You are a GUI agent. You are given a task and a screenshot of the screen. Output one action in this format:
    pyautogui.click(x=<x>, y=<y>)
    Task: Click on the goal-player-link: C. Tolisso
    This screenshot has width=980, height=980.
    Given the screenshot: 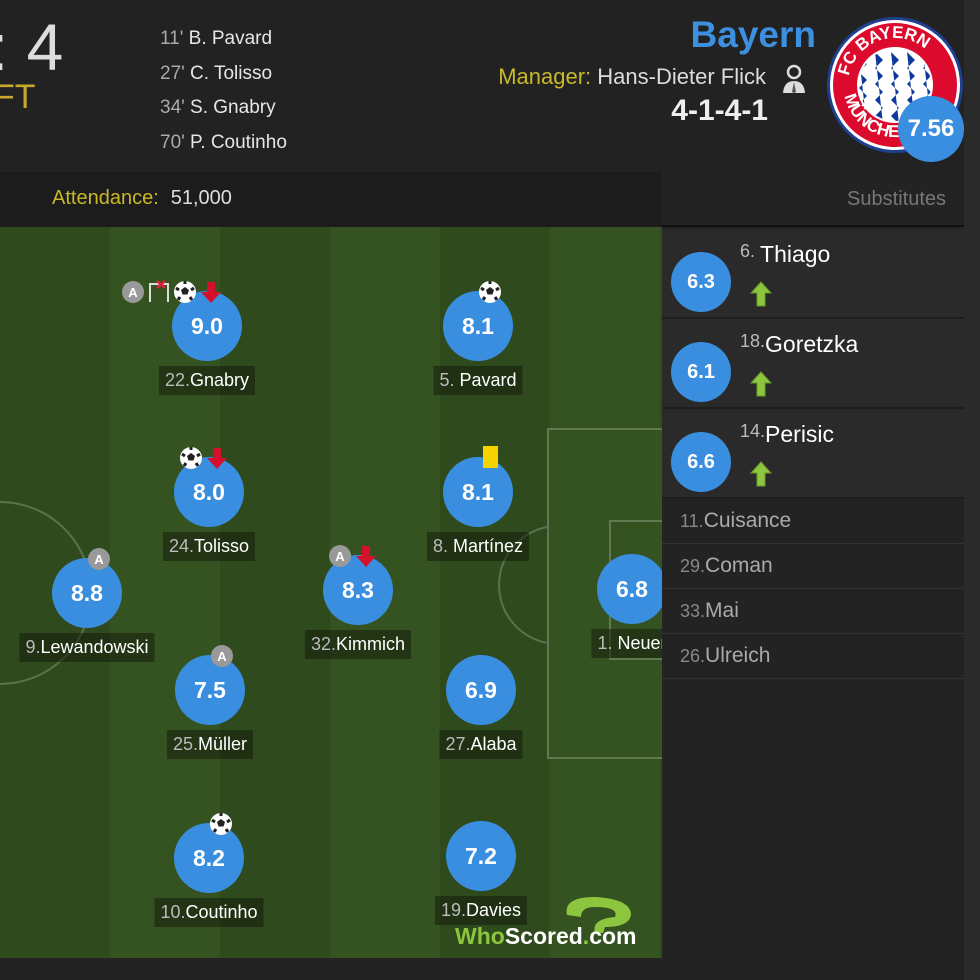 What is the action you would take?
    pyautogui.click(x=231, y=73)
    